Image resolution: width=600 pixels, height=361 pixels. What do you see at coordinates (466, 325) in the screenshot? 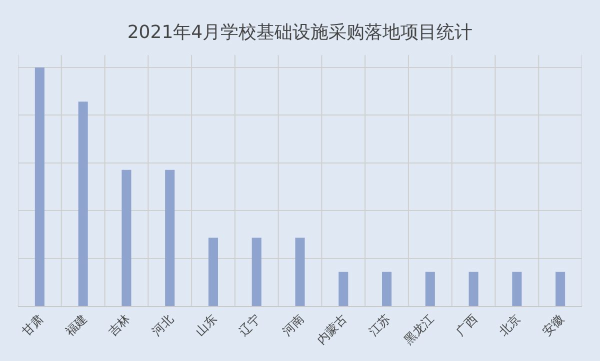
I see `x-tick-label: 广西` at bounding box center [466, 325].